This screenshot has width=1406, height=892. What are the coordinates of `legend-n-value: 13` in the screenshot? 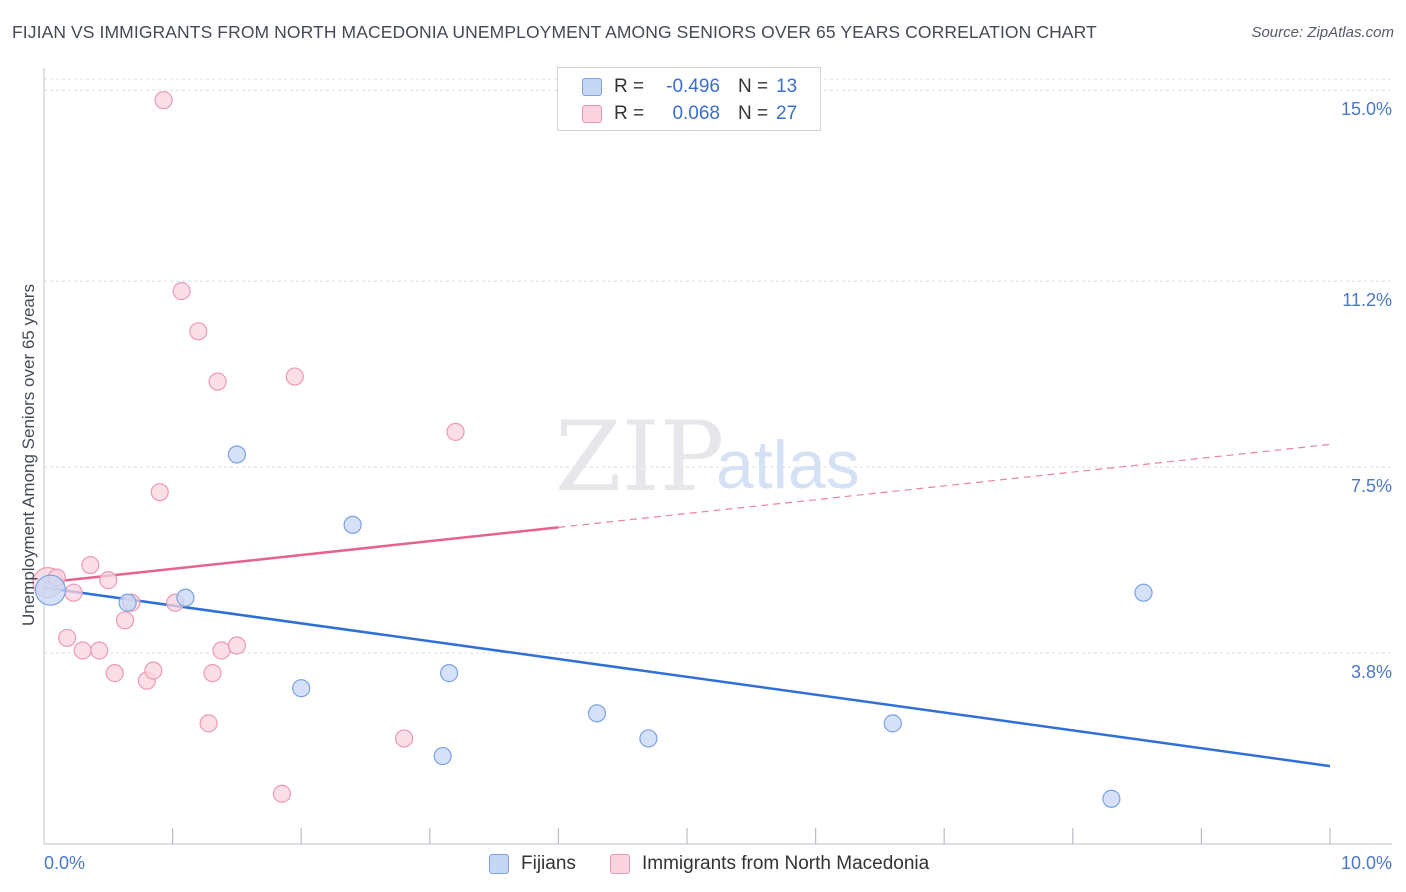 It's located at (787, 86).